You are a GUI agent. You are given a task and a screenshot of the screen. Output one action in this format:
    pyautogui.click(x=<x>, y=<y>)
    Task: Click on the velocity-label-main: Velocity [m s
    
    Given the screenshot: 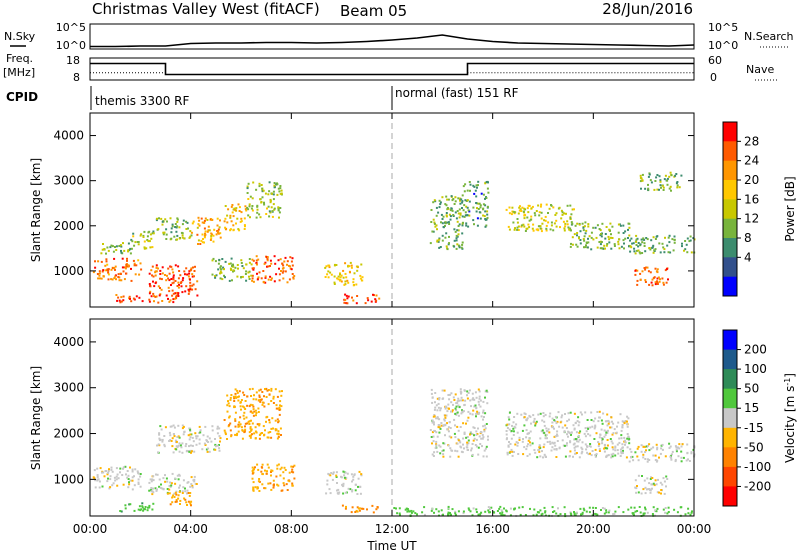 What is the action you would take?
    pyautogui.click(x=790, y=424)
    